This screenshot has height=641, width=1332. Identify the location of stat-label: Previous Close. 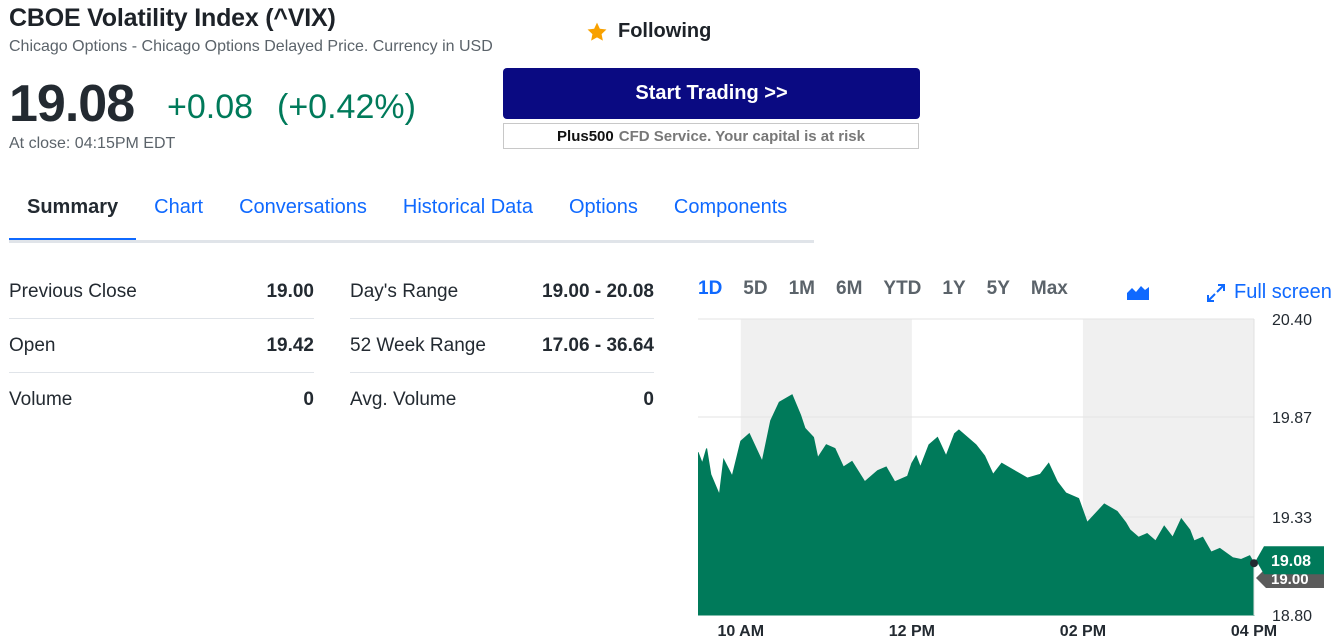
(73, 291).